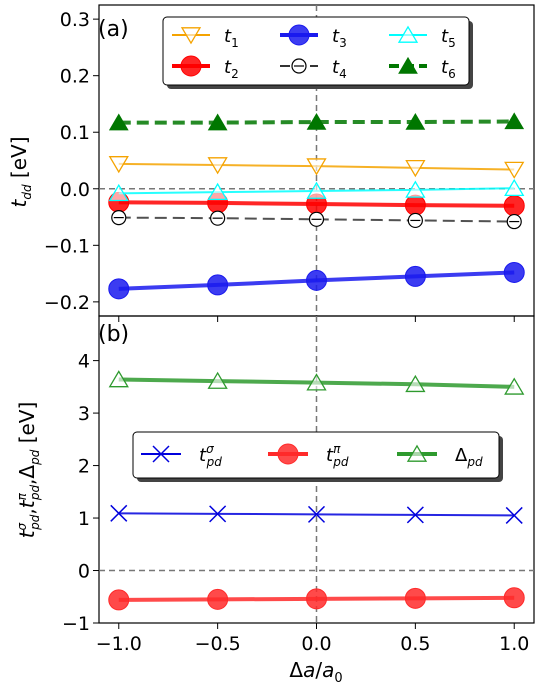  Describe the element at coordinates (67, 246) in the screenshot. I see `y-tick-label: −0.1` at that location.